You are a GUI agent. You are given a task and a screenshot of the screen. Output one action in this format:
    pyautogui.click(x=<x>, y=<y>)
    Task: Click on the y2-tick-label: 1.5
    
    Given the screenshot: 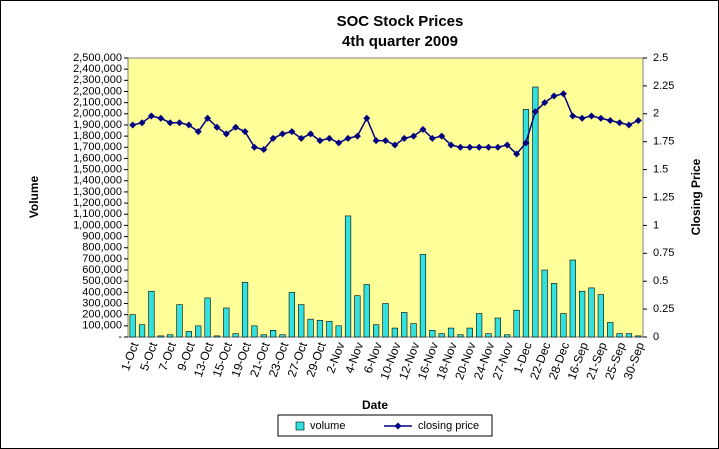 What is the action you would take?
    pyautogui.click(x=660, y=170)
    